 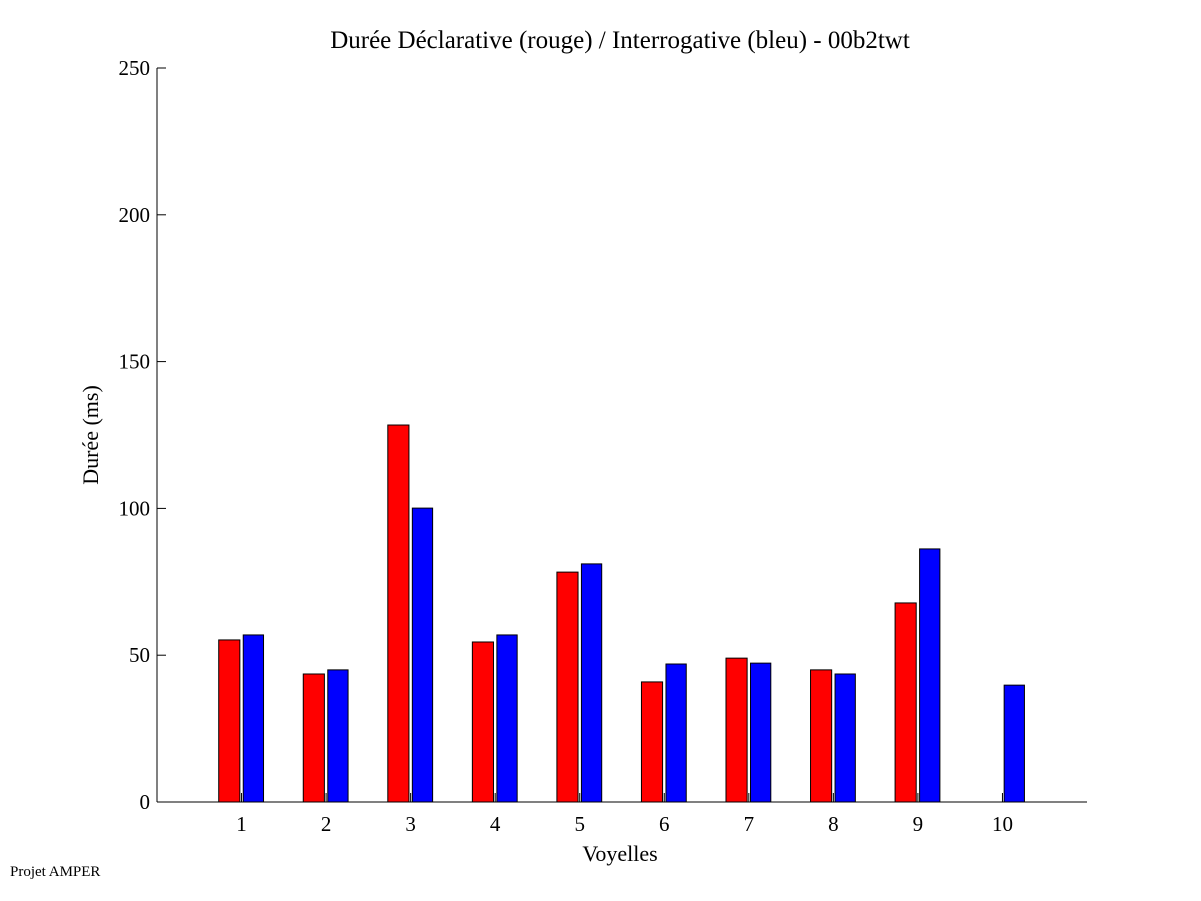 I want to click on y-axis-label: Durée (ms), so click(x=90, y=435).